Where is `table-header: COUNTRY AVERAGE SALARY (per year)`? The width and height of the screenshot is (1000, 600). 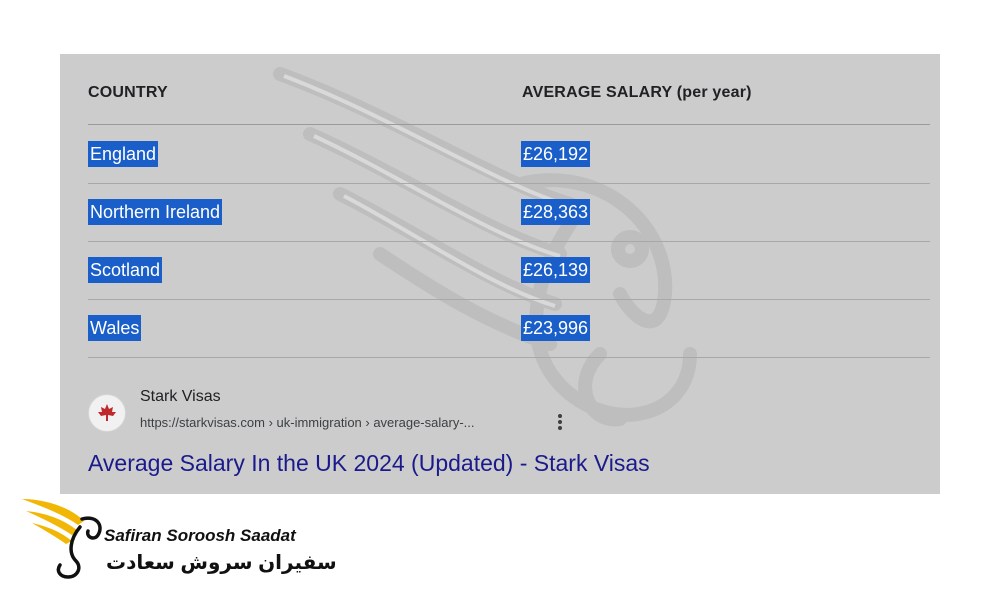 table-header: COUNTRY AVERAGE SALARY (per year) is located at coordinates (509, 104).